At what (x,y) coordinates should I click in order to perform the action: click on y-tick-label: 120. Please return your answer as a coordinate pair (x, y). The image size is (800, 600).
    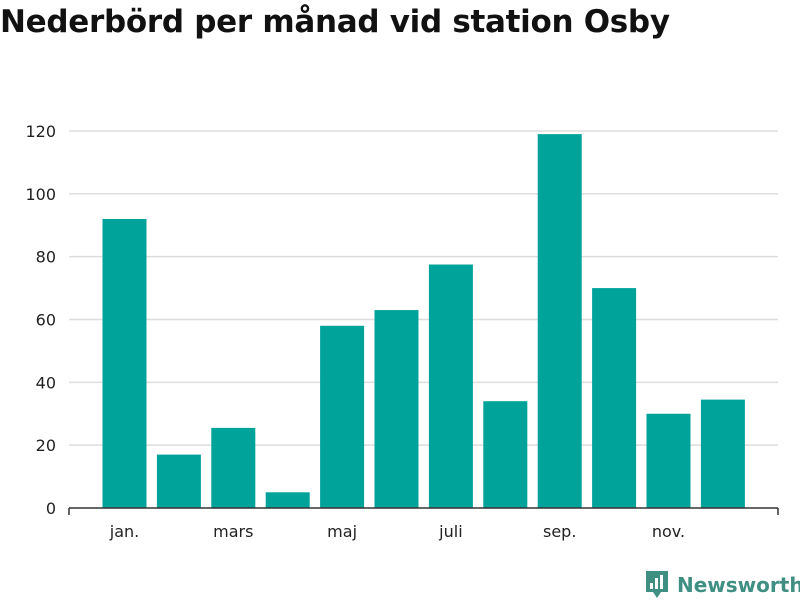
    Looking at the image, I should click on (40, 131).